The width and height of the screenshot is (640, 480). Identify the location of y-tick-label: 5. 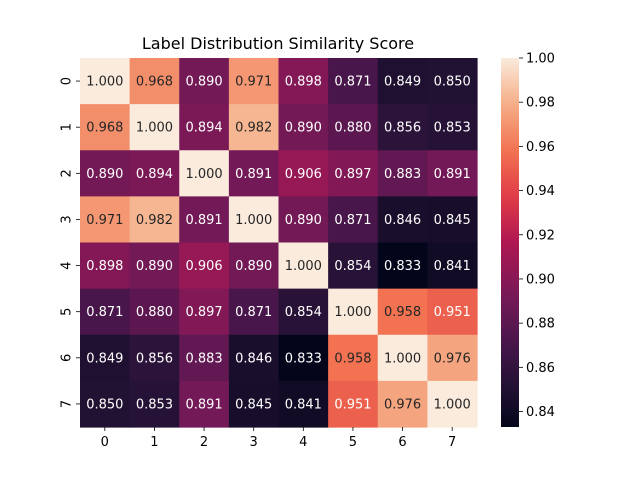
(67, 312).